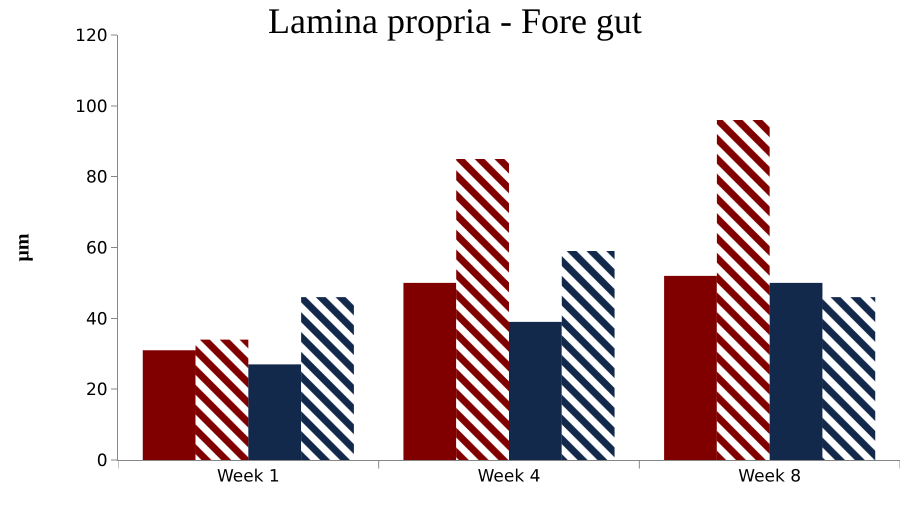 This screenshot has height=507, width=910. I want to click on y-tick-label: 0, so click(102, 460).